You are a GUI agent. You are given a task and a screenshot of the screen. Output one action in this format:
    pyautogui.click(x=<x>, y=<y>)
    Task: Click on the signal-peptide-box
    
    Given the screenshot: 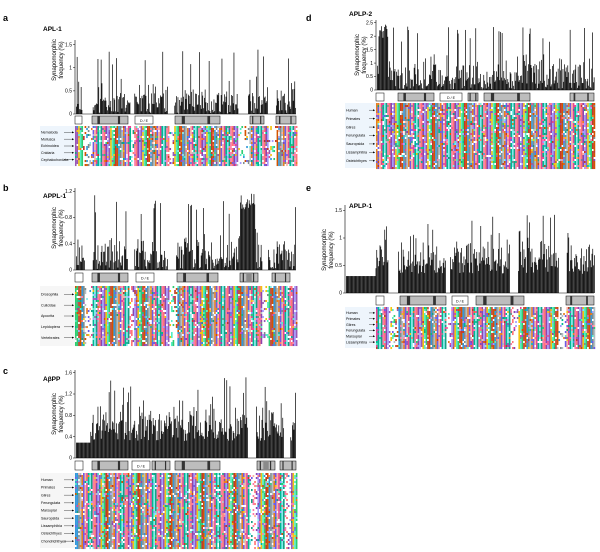 What is the action you would take?
    pyautogui.click(x=79, y=465)
    